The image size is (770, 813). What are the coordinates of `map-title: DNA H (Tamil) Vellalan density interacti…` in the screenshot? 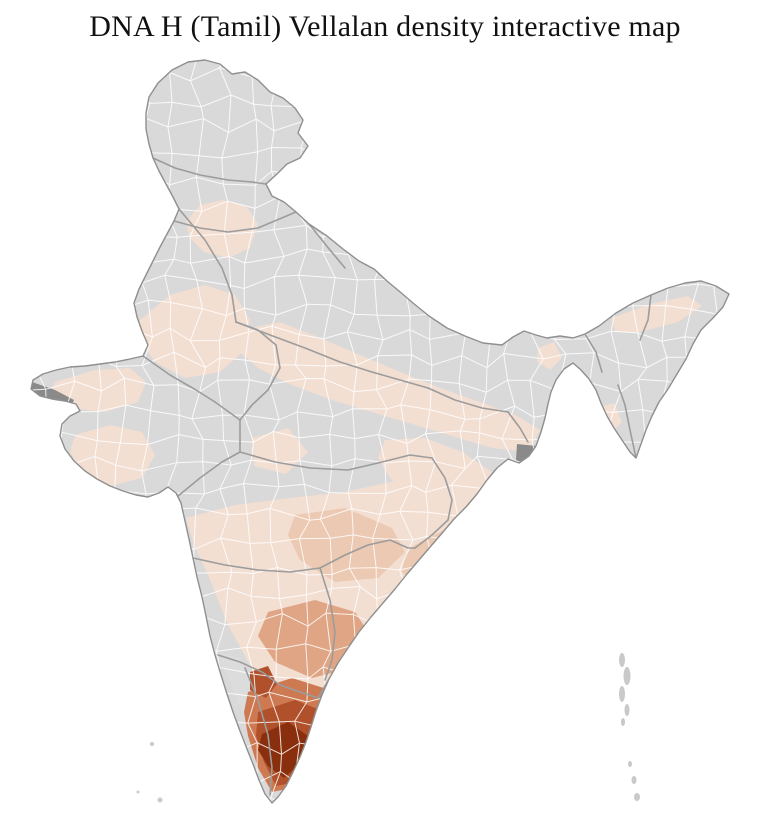 It's located at (385, 26).